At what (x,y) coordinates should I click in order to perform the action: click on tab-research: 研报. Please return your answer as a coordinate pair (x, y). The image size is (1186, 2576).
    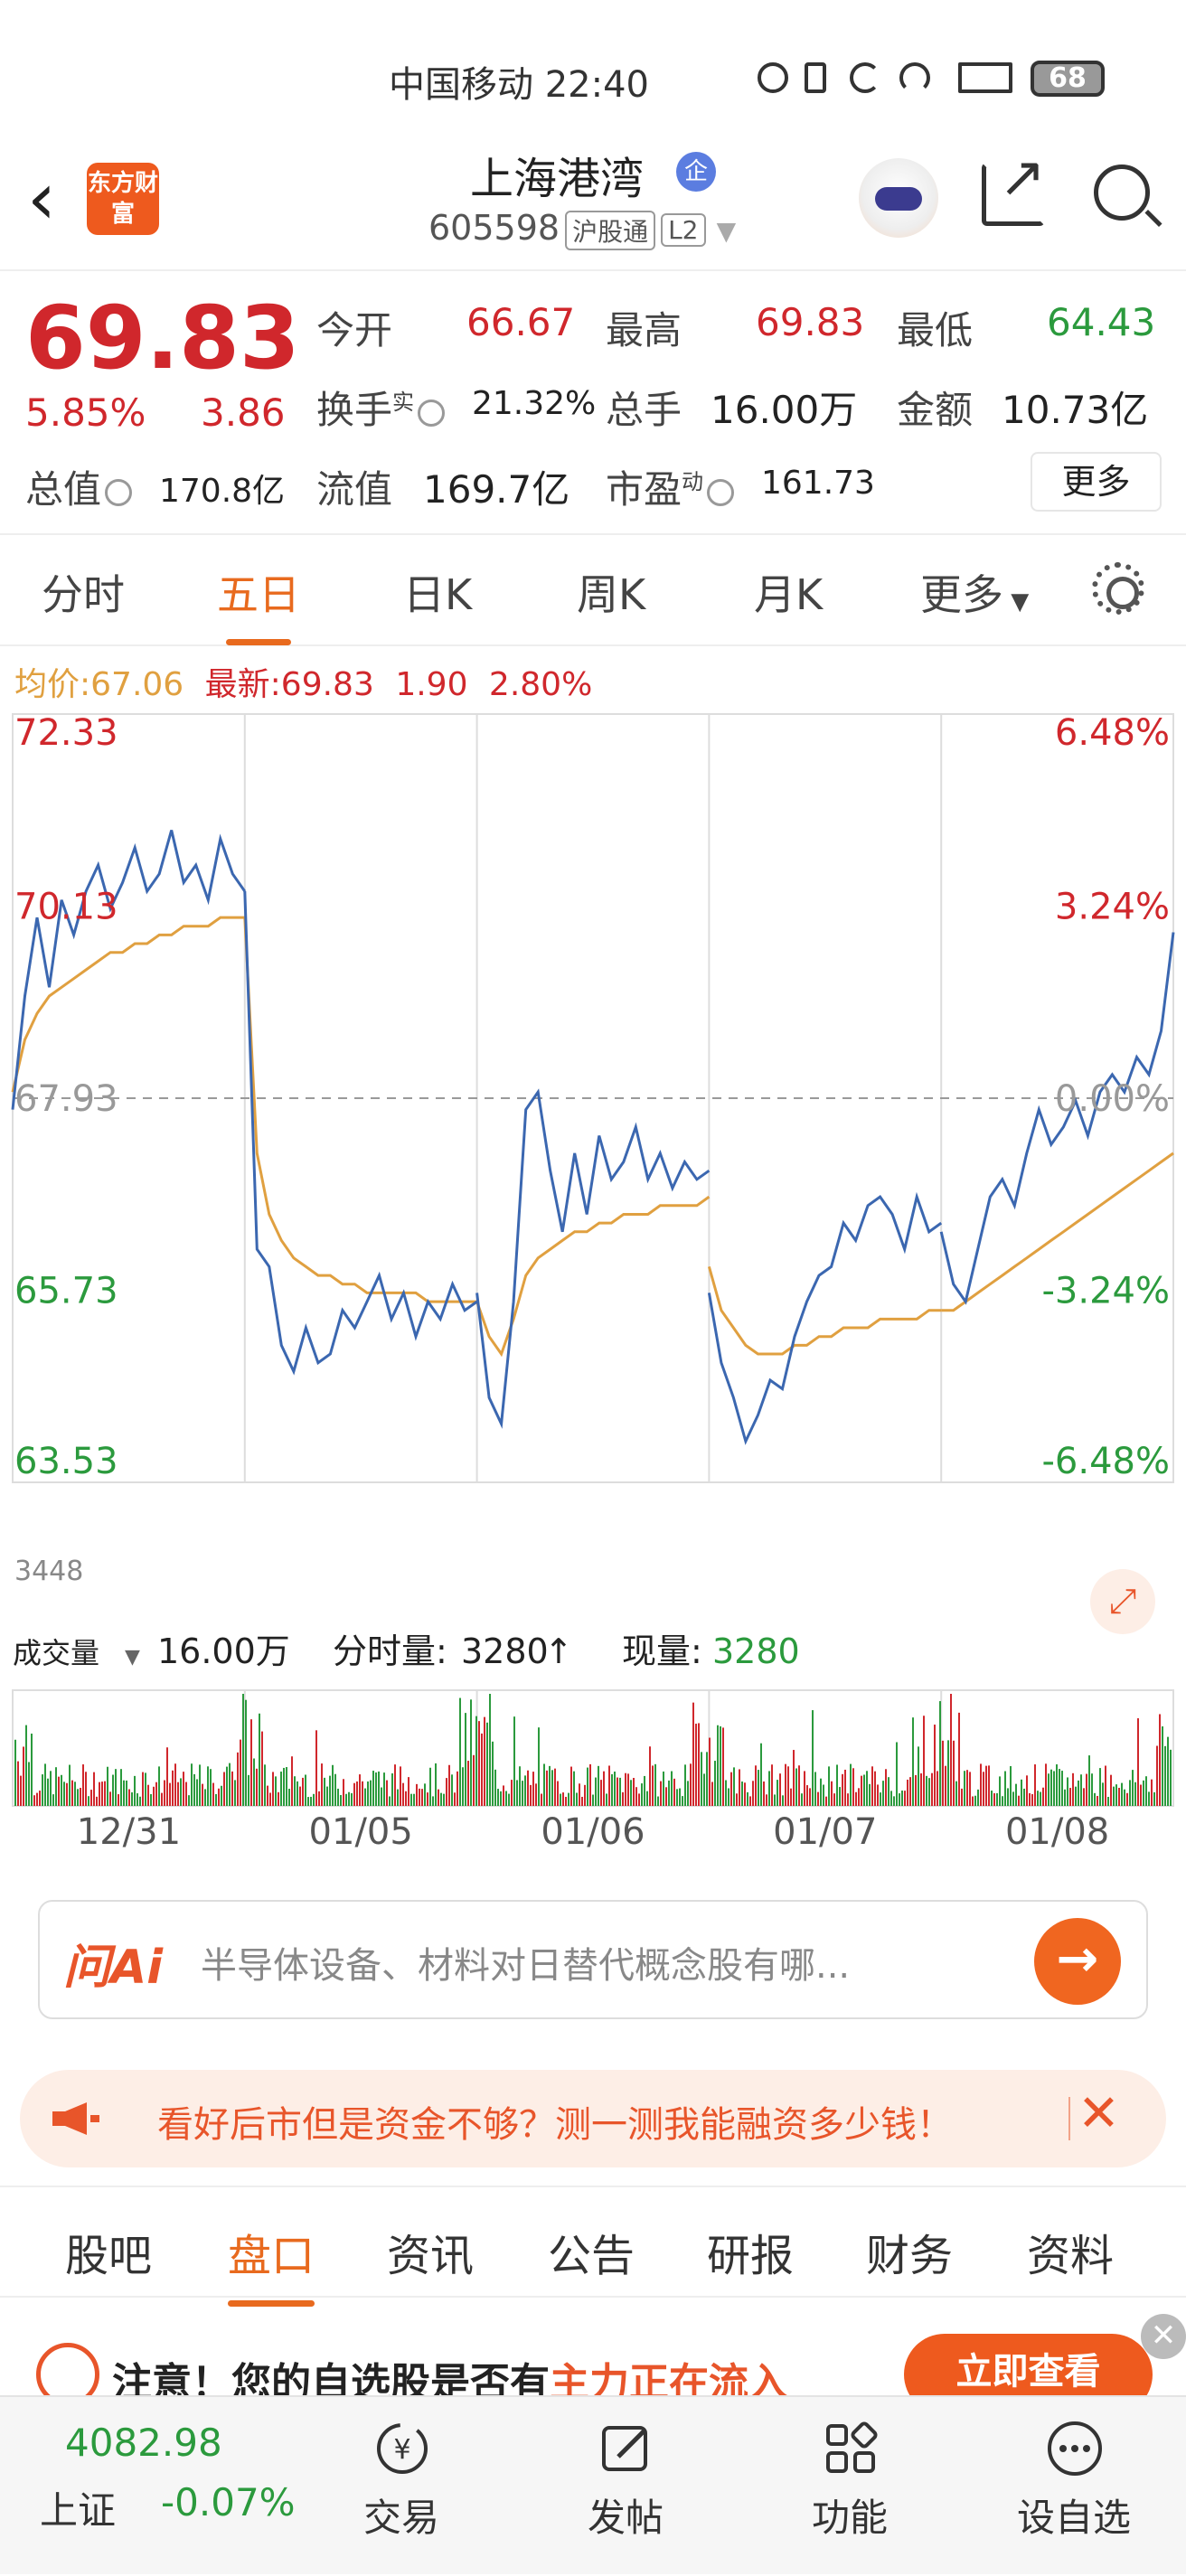
    Looking at the image, I should click on (751, 2256).